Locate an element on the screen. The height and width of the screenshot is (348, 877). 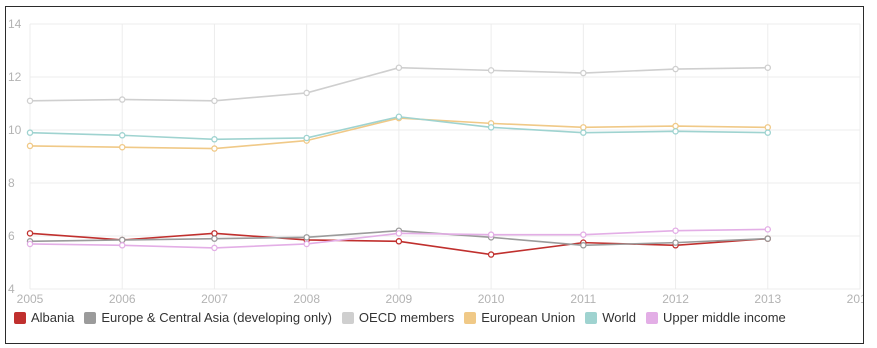
y-tick-label: 14 is located at coordinates (15, 24).